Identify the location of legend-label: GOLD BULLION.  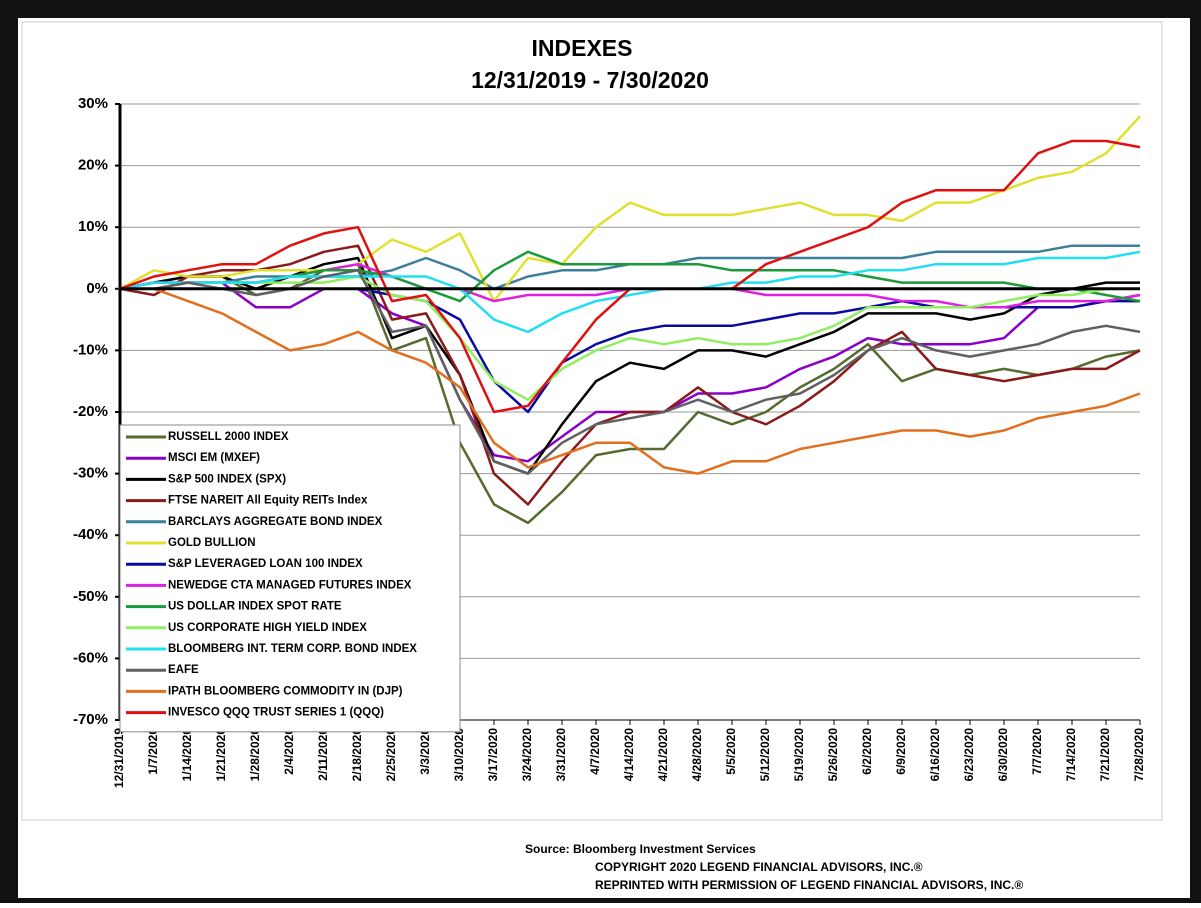
(212, 543).